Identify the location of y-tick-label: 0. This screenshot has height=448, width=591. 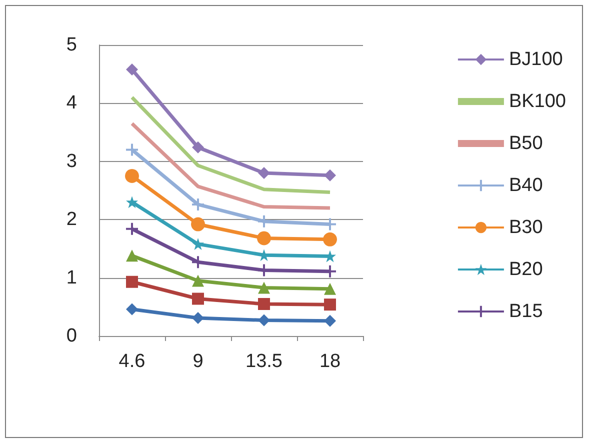
(71, 336).